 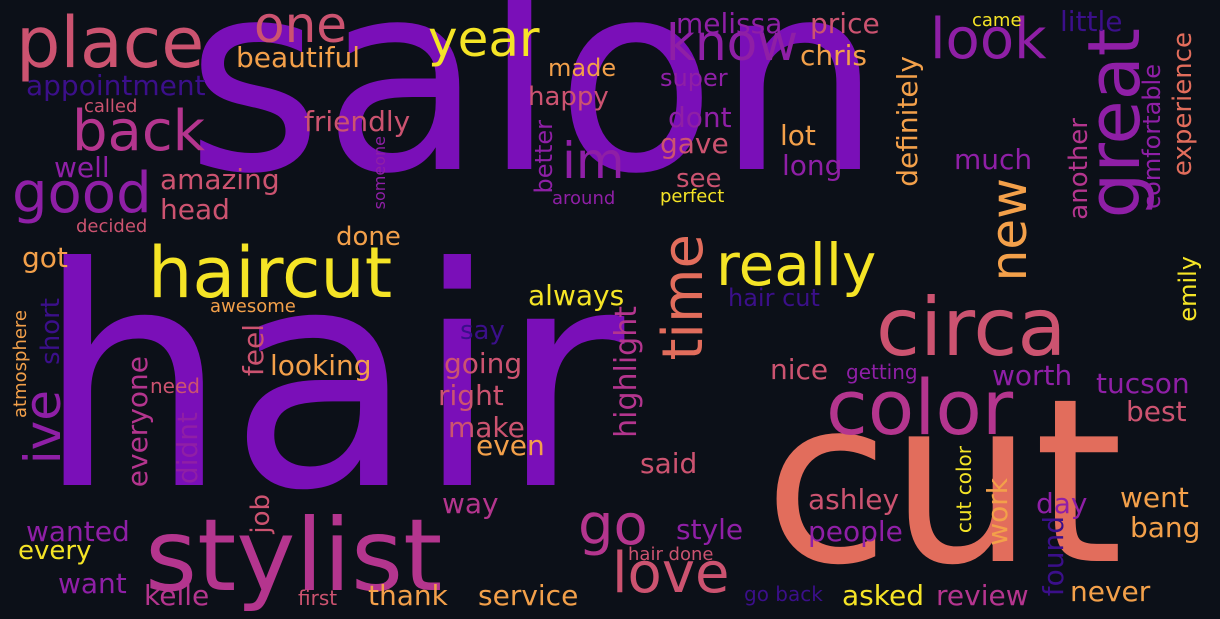 I want to click on word-beautiful: beautiful, so click(x=298, y=57).